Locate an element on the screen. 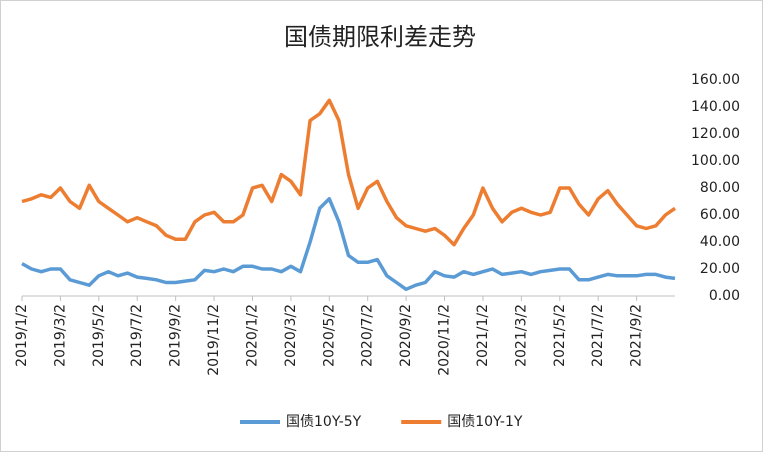  x-tick-label: 2020/7/2 is located at coordinates (368, 335).